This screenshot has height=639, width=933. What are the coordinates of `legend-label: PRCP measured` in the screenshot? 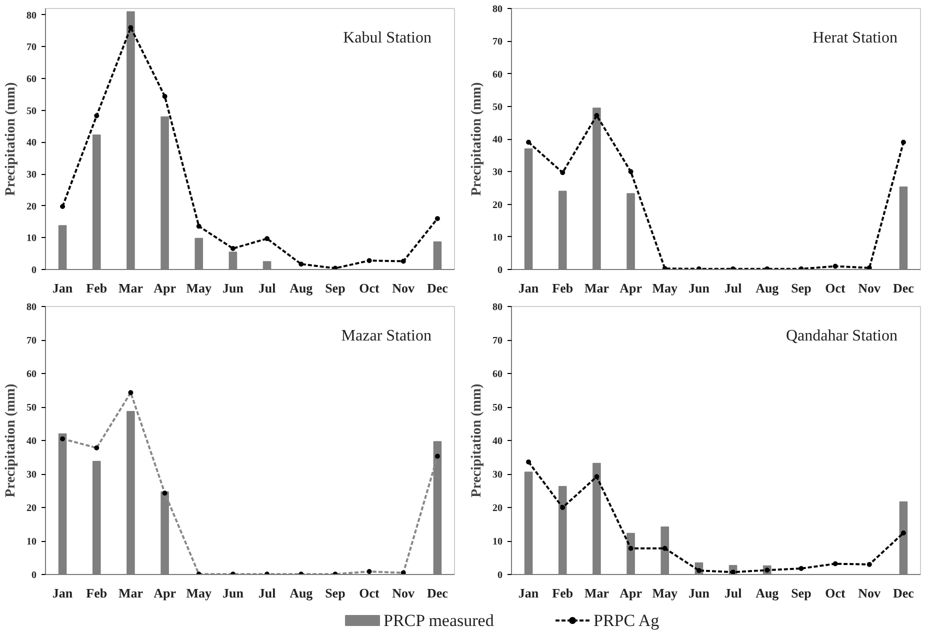 It's located at (439, 620).